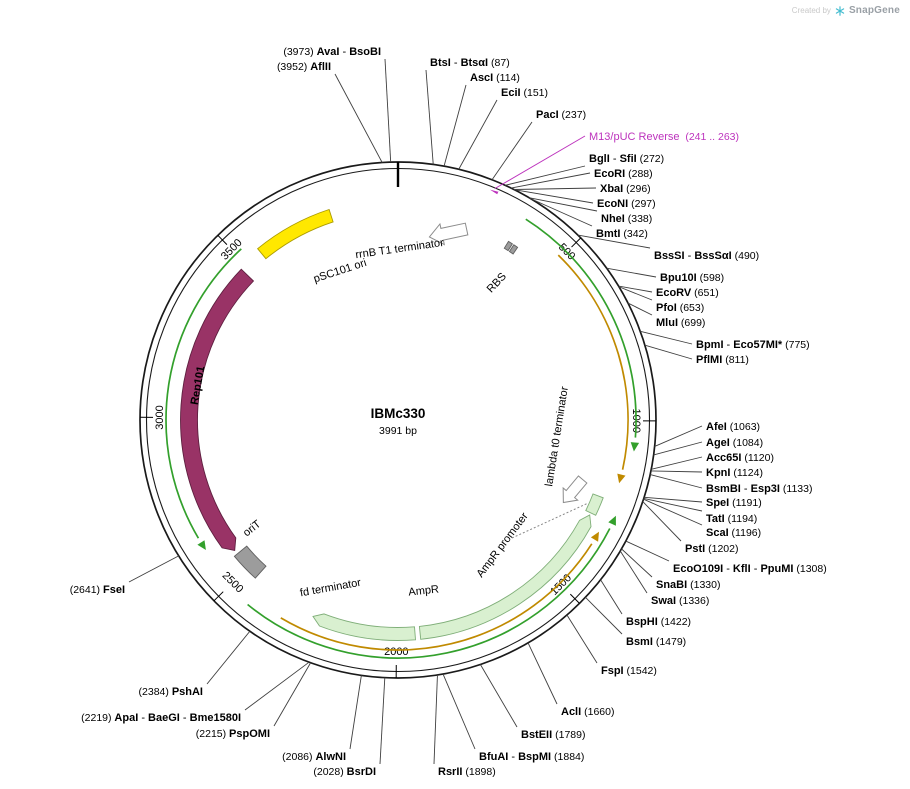  I want to click on enzyme-label-bpmi-eco57mi: BpmI - Eco57MI* (775), so click(753, 345).